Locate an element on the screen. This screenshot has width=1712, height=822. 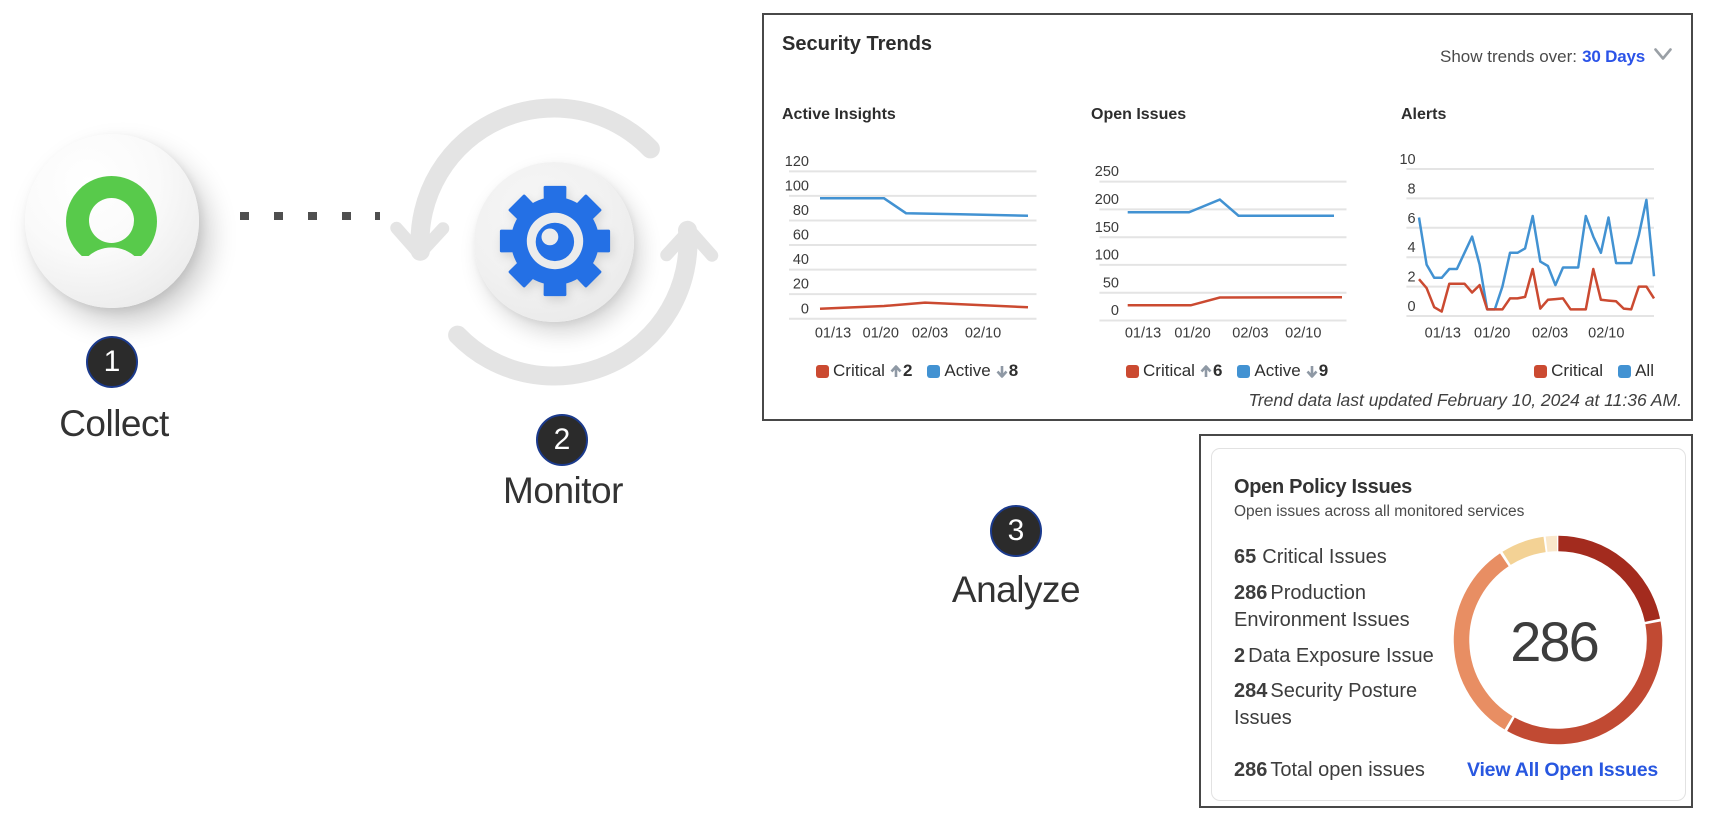
svg-text: 10 is located at coordinates (1407, 160).